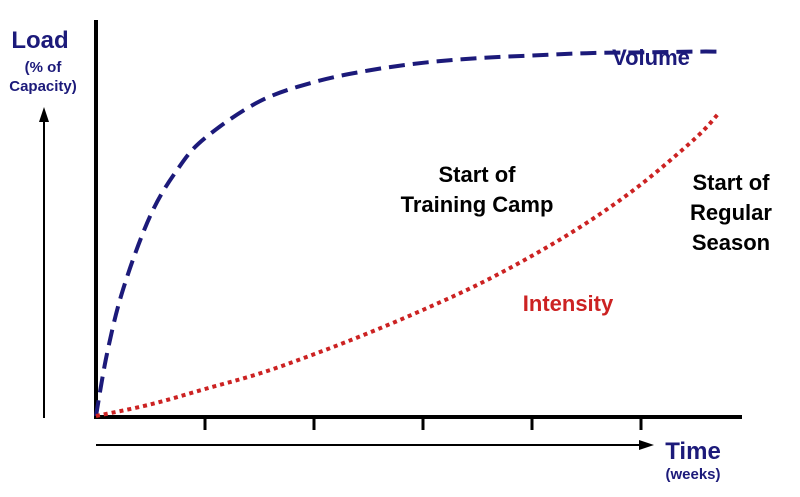  I want to click on x-axis-ticks, so click(423, 423).